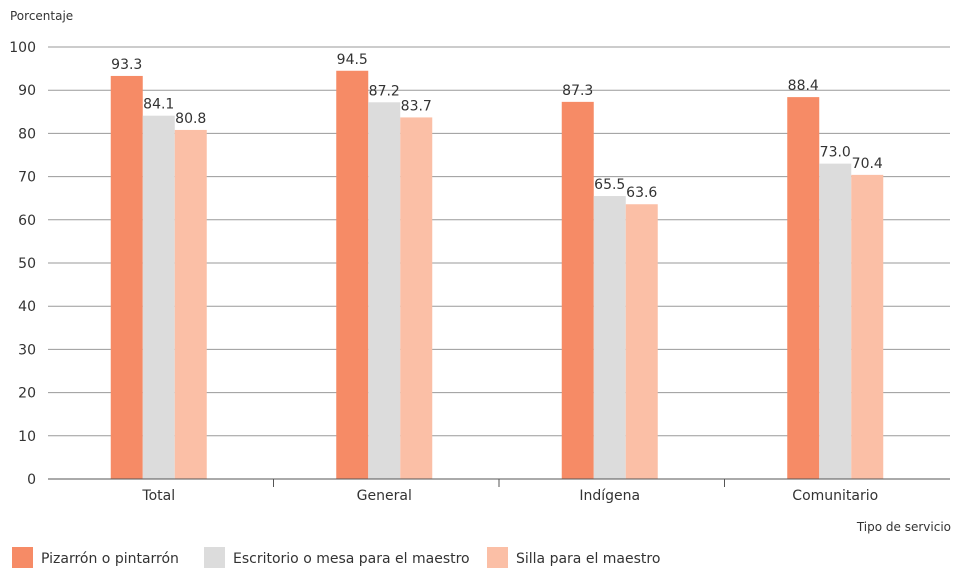 The image size is (960, 572). What do you see at coordinates (27, 264) in the screenshot?
I see `y-tick-label: 50` at bounding box center [27, 264].